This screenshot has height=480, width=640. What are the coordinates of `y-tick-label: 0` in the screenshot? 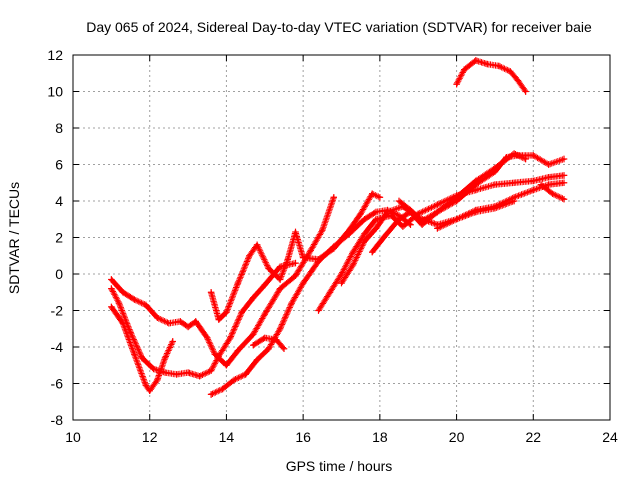 It's located at (59, 274).